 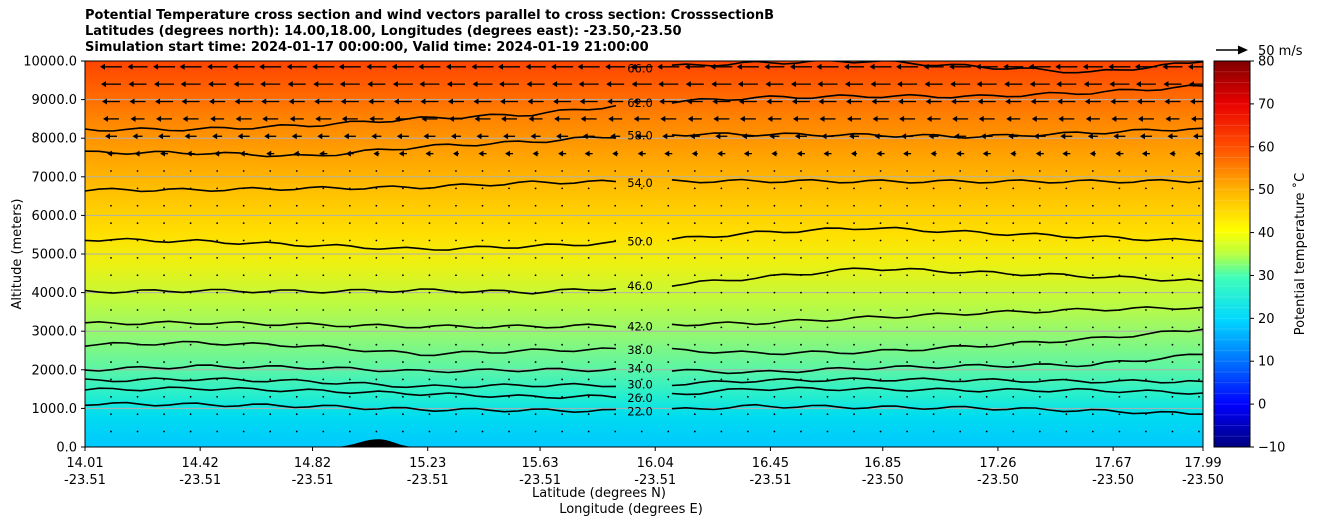 What do you see at coordinates (631, 509) in the screenshot?
I see `x-axis-label-2: Longitude (degrees E)` at bounding box center [631, 509].